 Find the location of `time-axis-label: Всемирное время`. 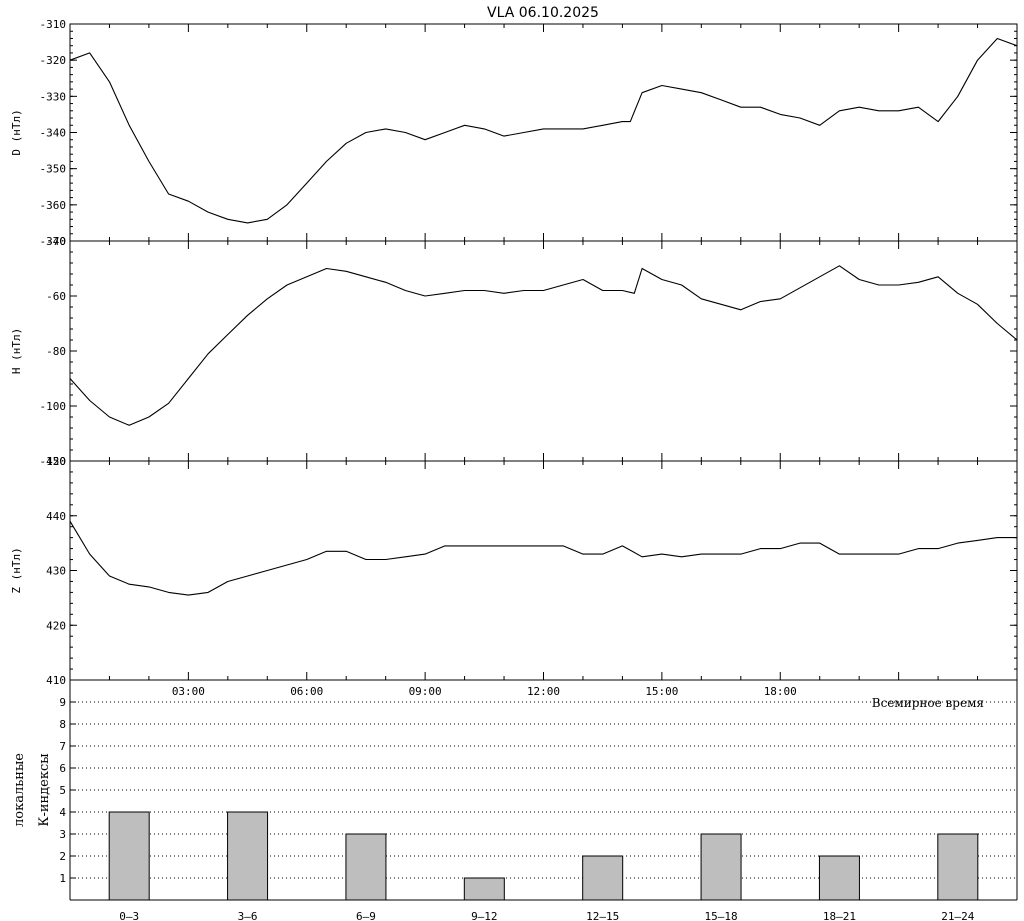

time-axis-label: Всемирное время is located at coordinates (928, 703).